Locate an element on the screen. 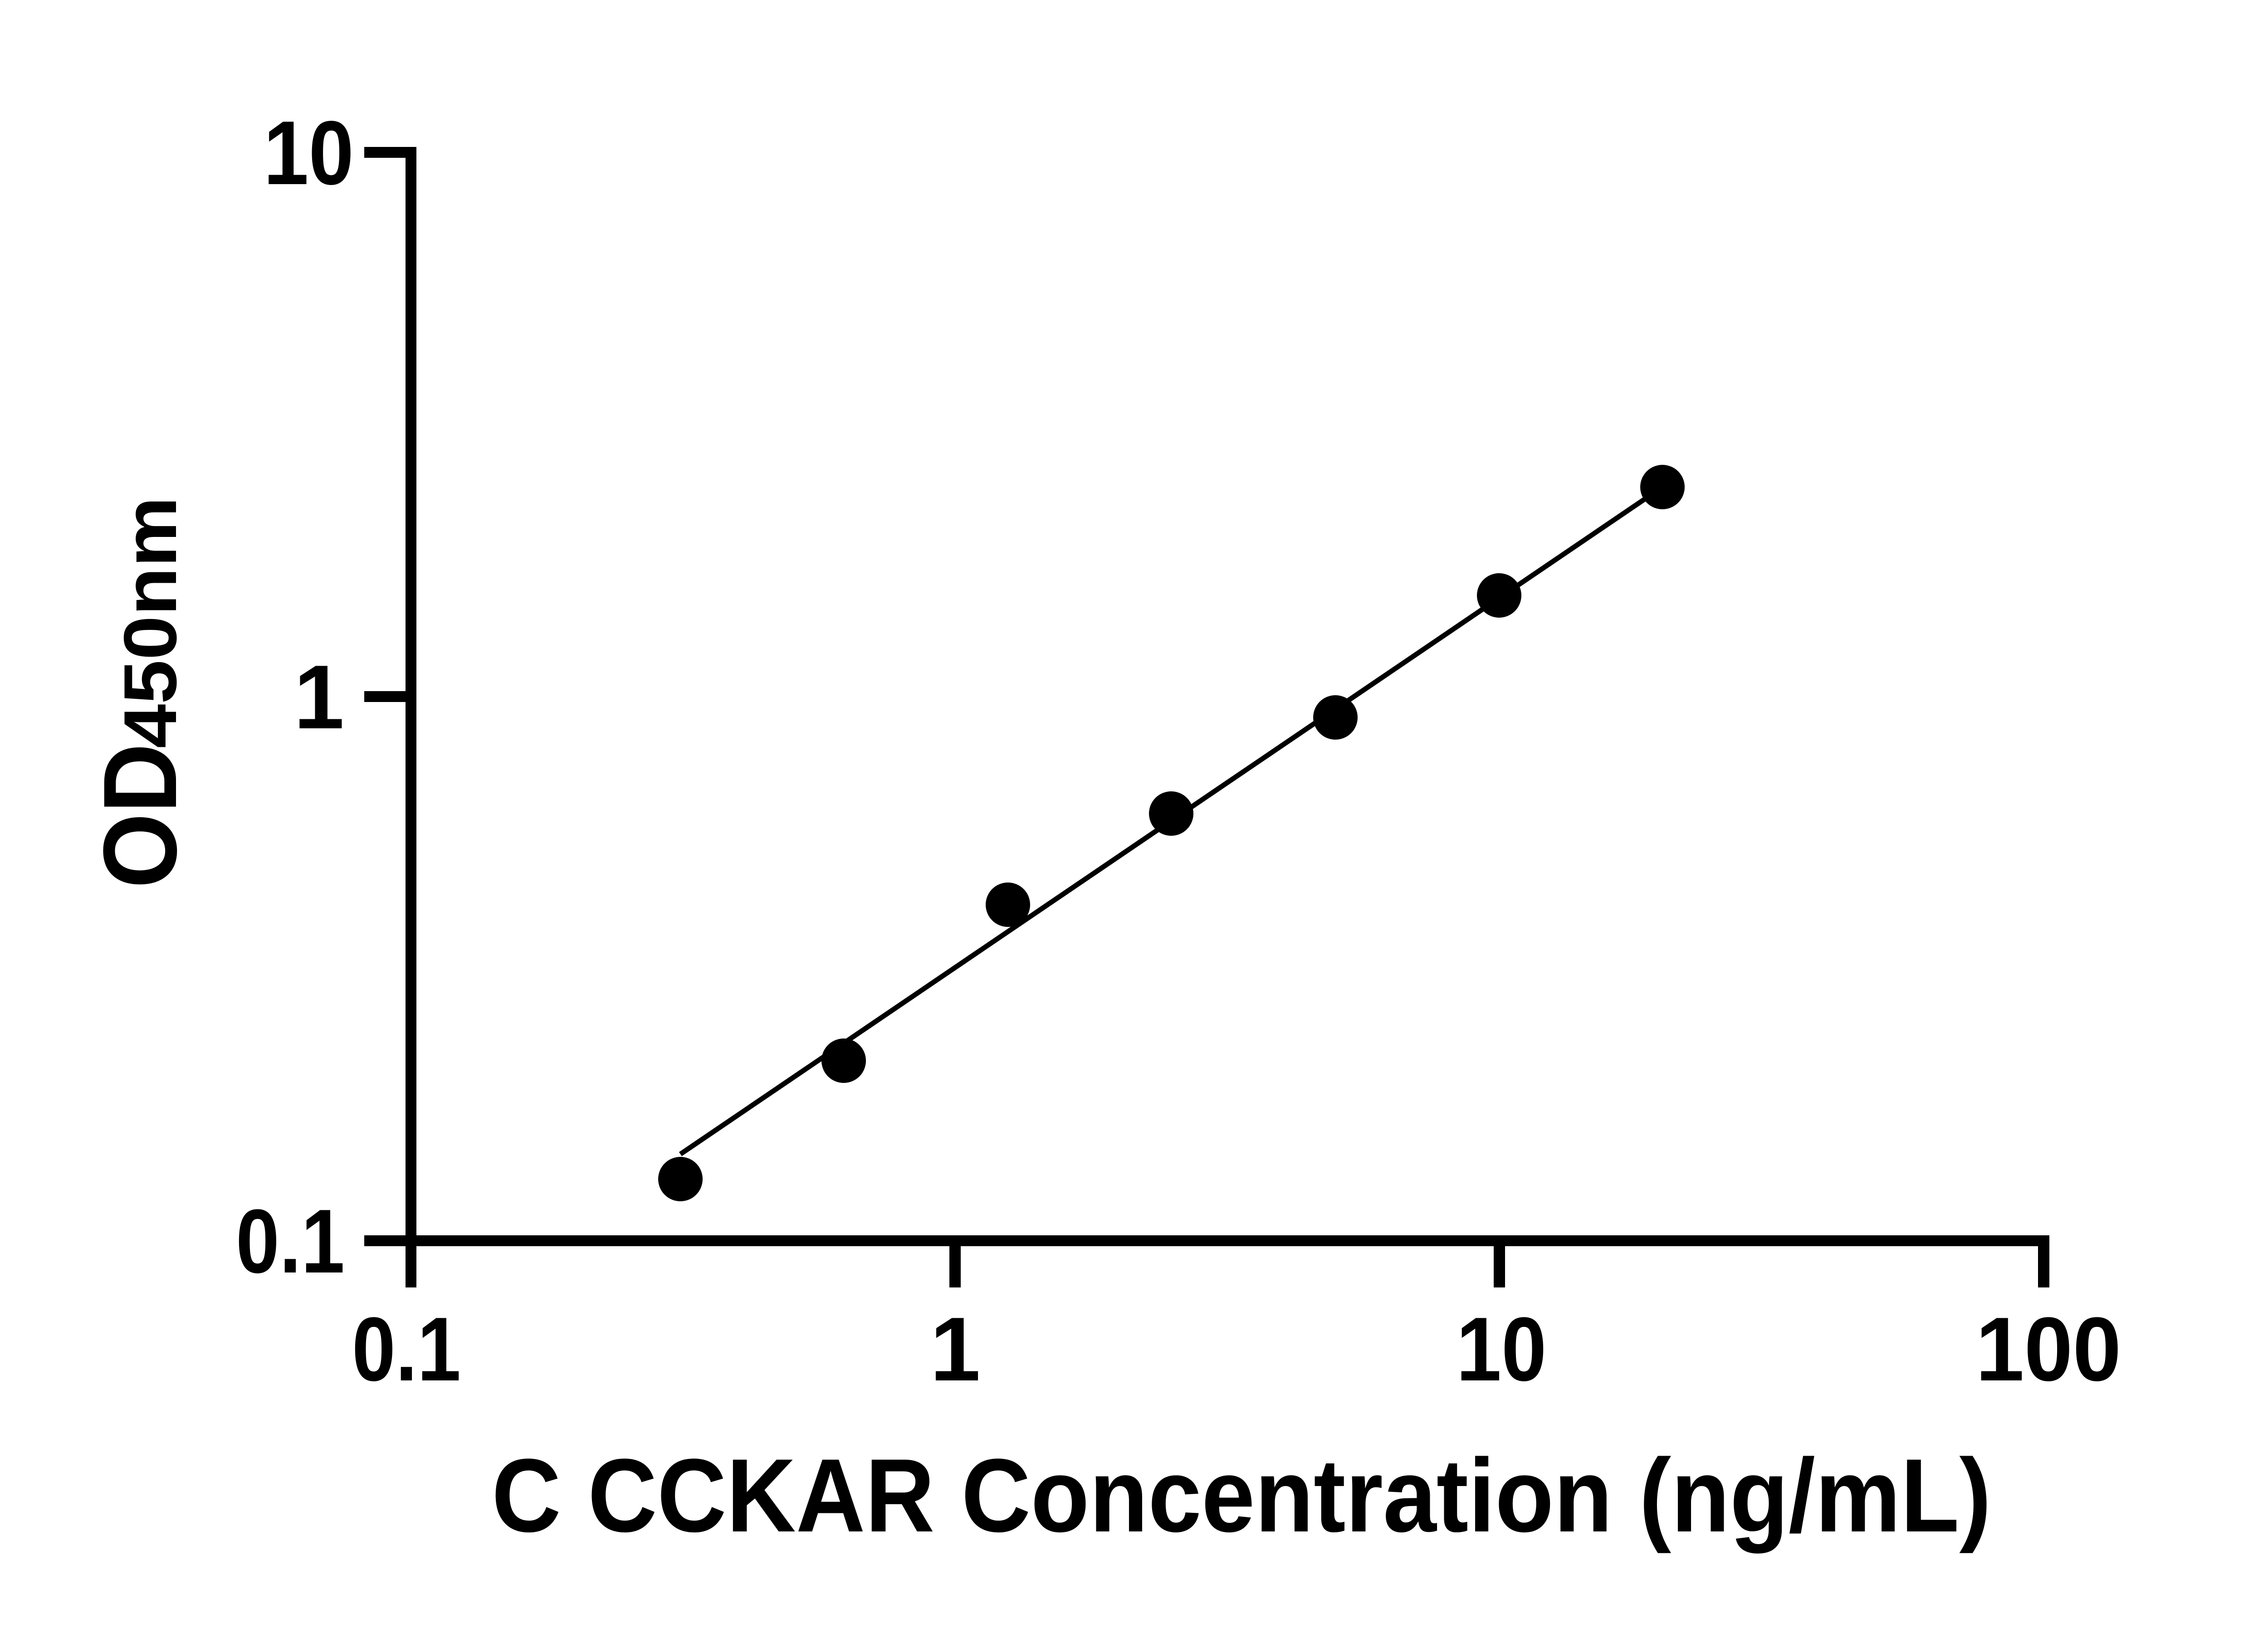 Image resolution: width=2268 pixels, height=1638 pixels. svg-text: 100 is located at coordinates (2048, 1349).